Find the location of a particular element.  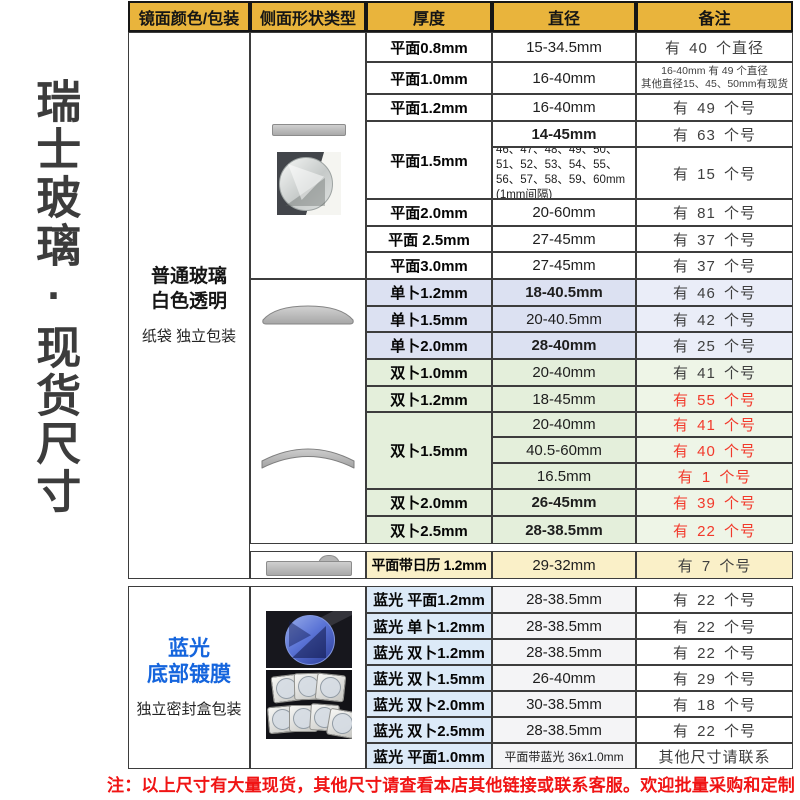

diameter-cell: 平面带蓝光 36x1.0mm is located at coordinates (564, 756).